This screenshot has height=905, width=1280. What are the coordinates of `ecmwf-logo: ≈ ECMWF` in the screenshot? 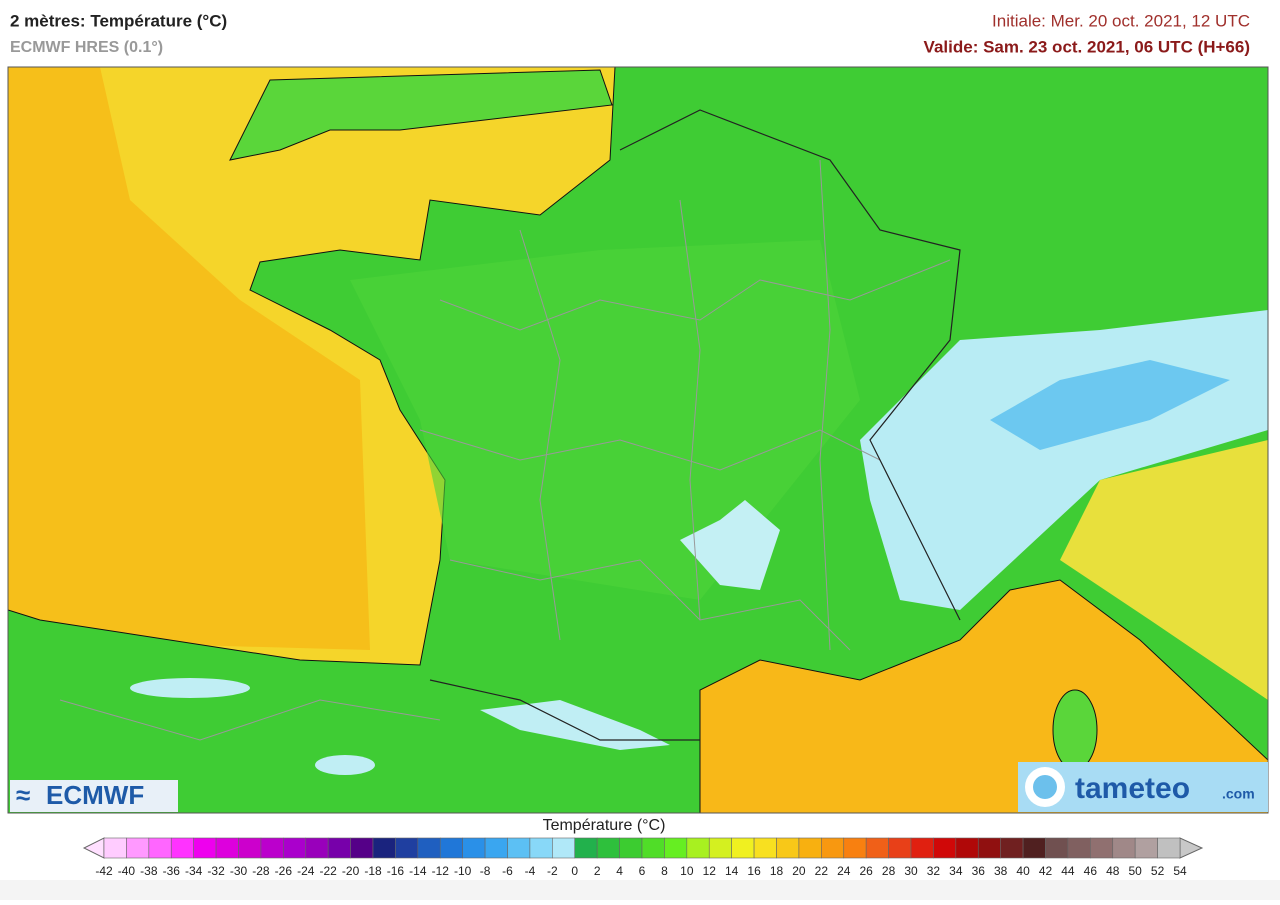 It's located at (94, 796).